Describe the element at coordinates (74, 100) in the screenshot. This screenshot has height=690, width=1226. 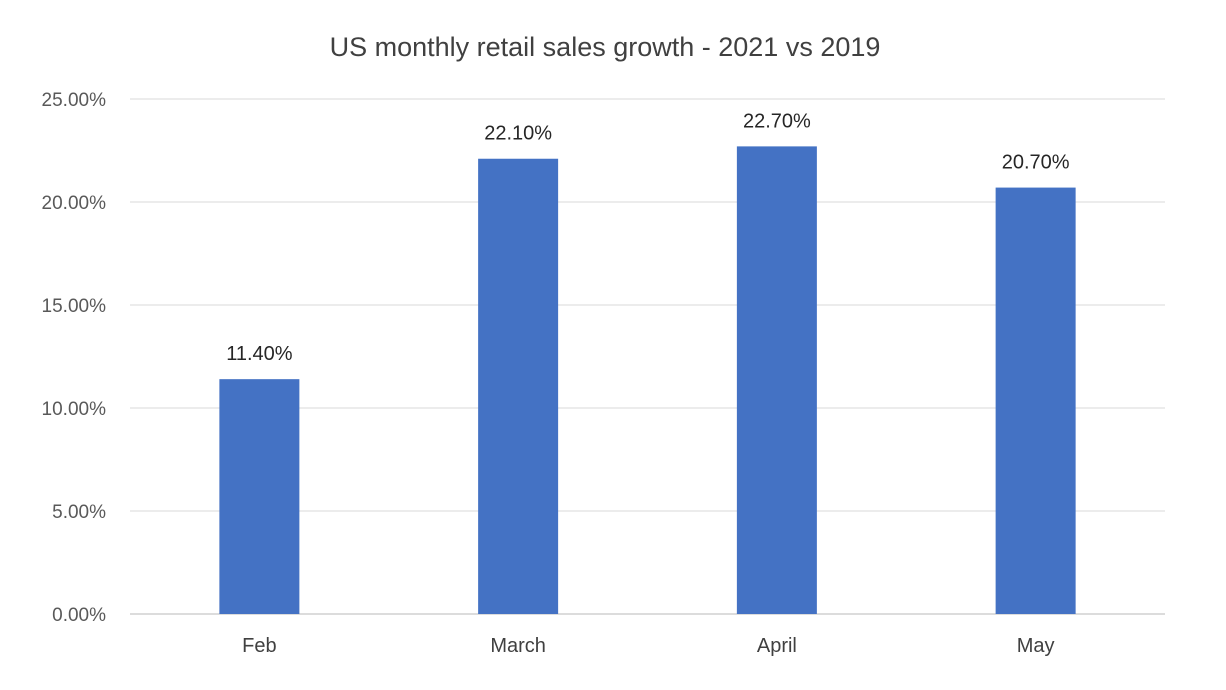
I see `y-tick-label: 25.00%` at that location.